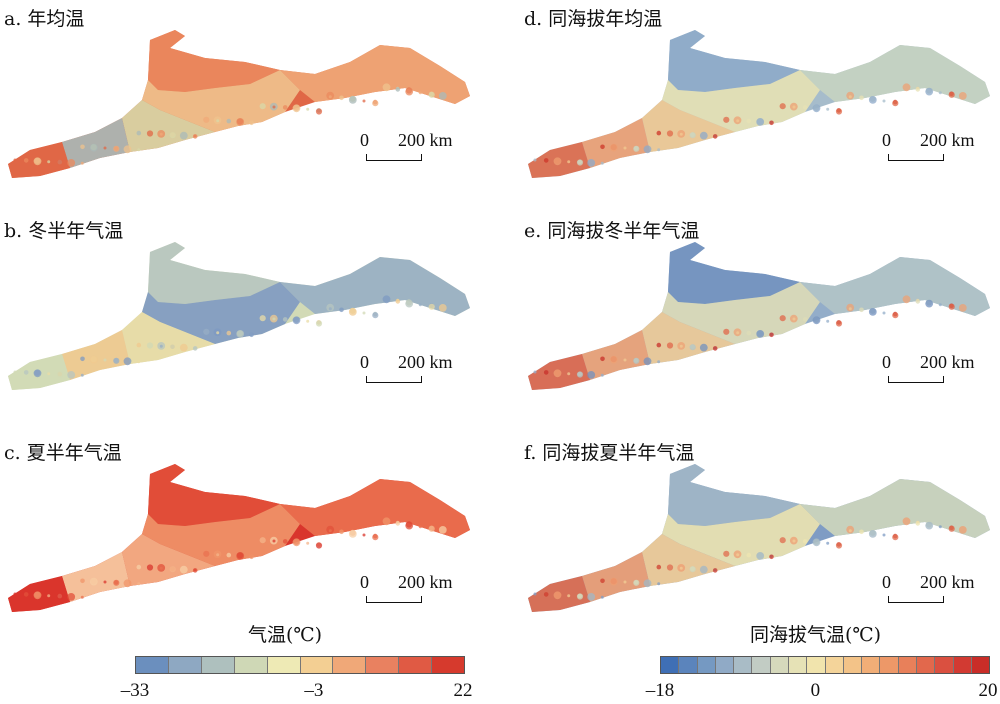 The image size is (1000, 704). I want to click on panel-title: a. 年均温, so click(44, 19).